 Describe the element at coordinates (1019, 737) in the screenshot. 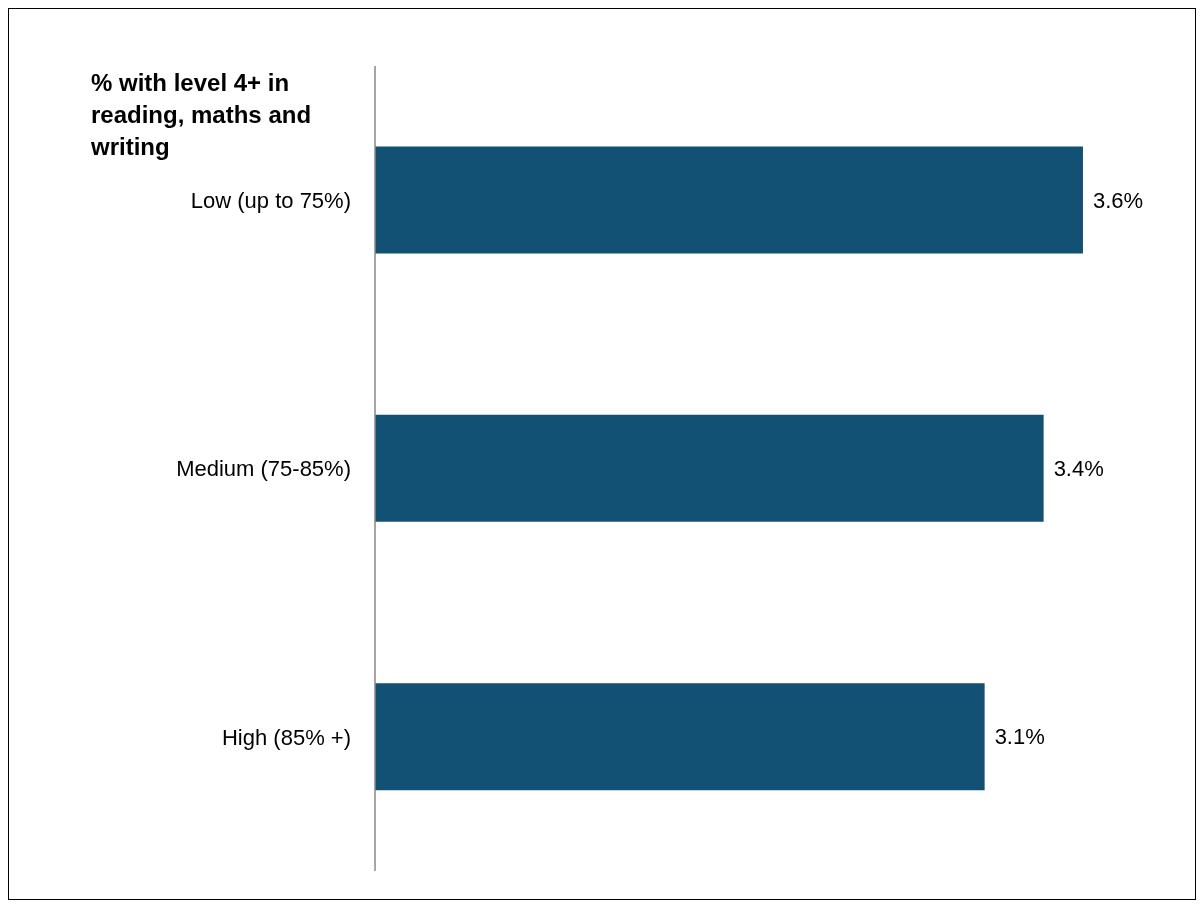

I see `data-label: 3.1%` at that location.